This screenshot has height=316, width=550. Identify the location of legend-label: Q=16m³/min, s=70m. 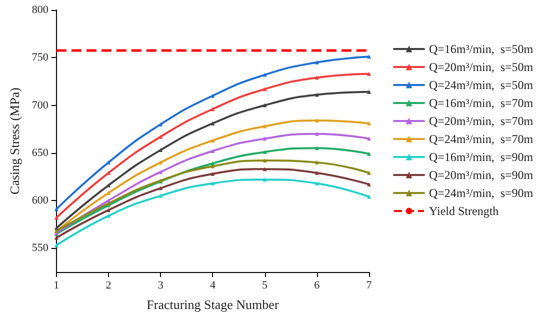
(481, 103).